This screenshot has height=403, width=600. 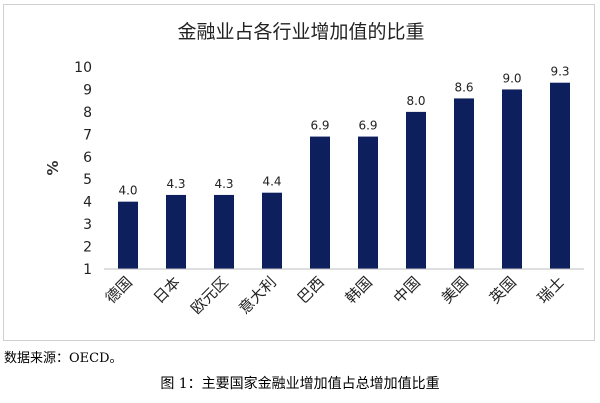 What do you see at coordinates (359, 290) in the screenshot?
I see `category-label: 韩国` at bounding box center [359, 290].